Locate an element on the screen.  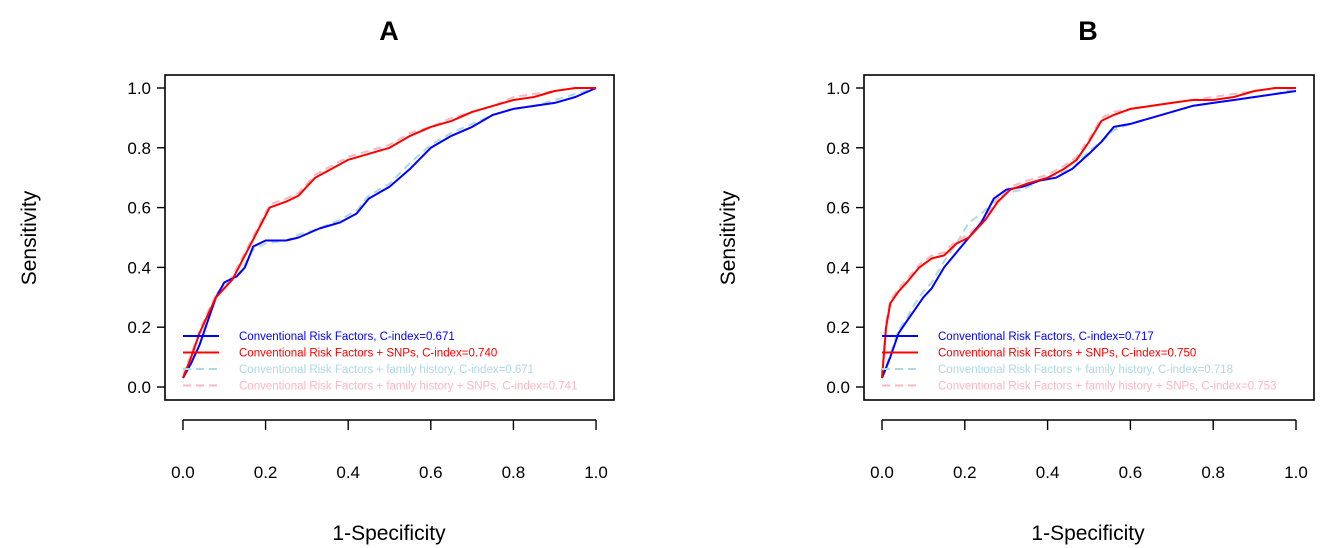
legend-label: Conventional Risk Factors, C-index=0.717 is located at coordinates (1046, 337).